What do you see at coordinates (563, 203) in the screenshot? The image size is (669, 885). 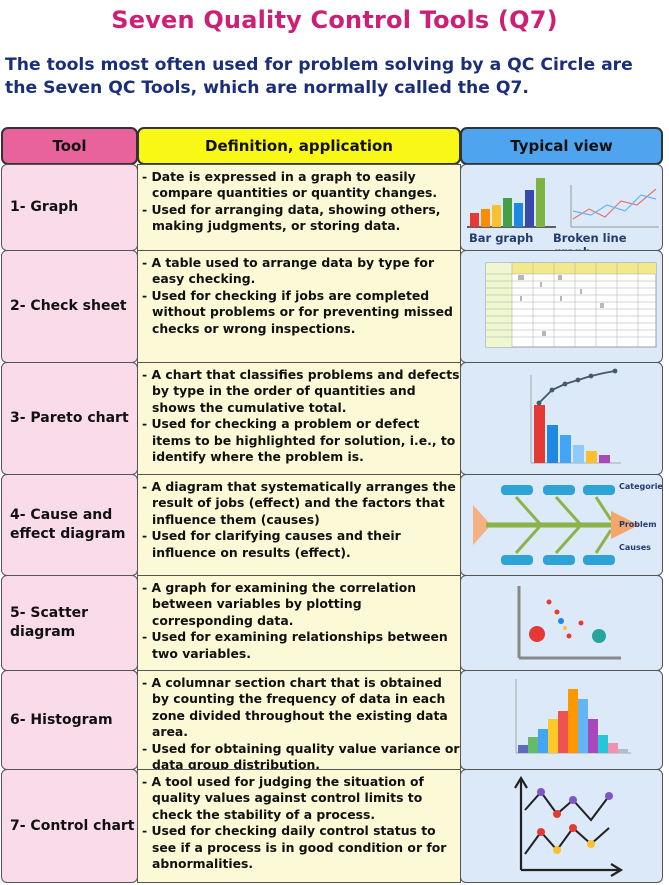 I see `bar-and-line-graph-illustration` at bounding box center [563, 203].